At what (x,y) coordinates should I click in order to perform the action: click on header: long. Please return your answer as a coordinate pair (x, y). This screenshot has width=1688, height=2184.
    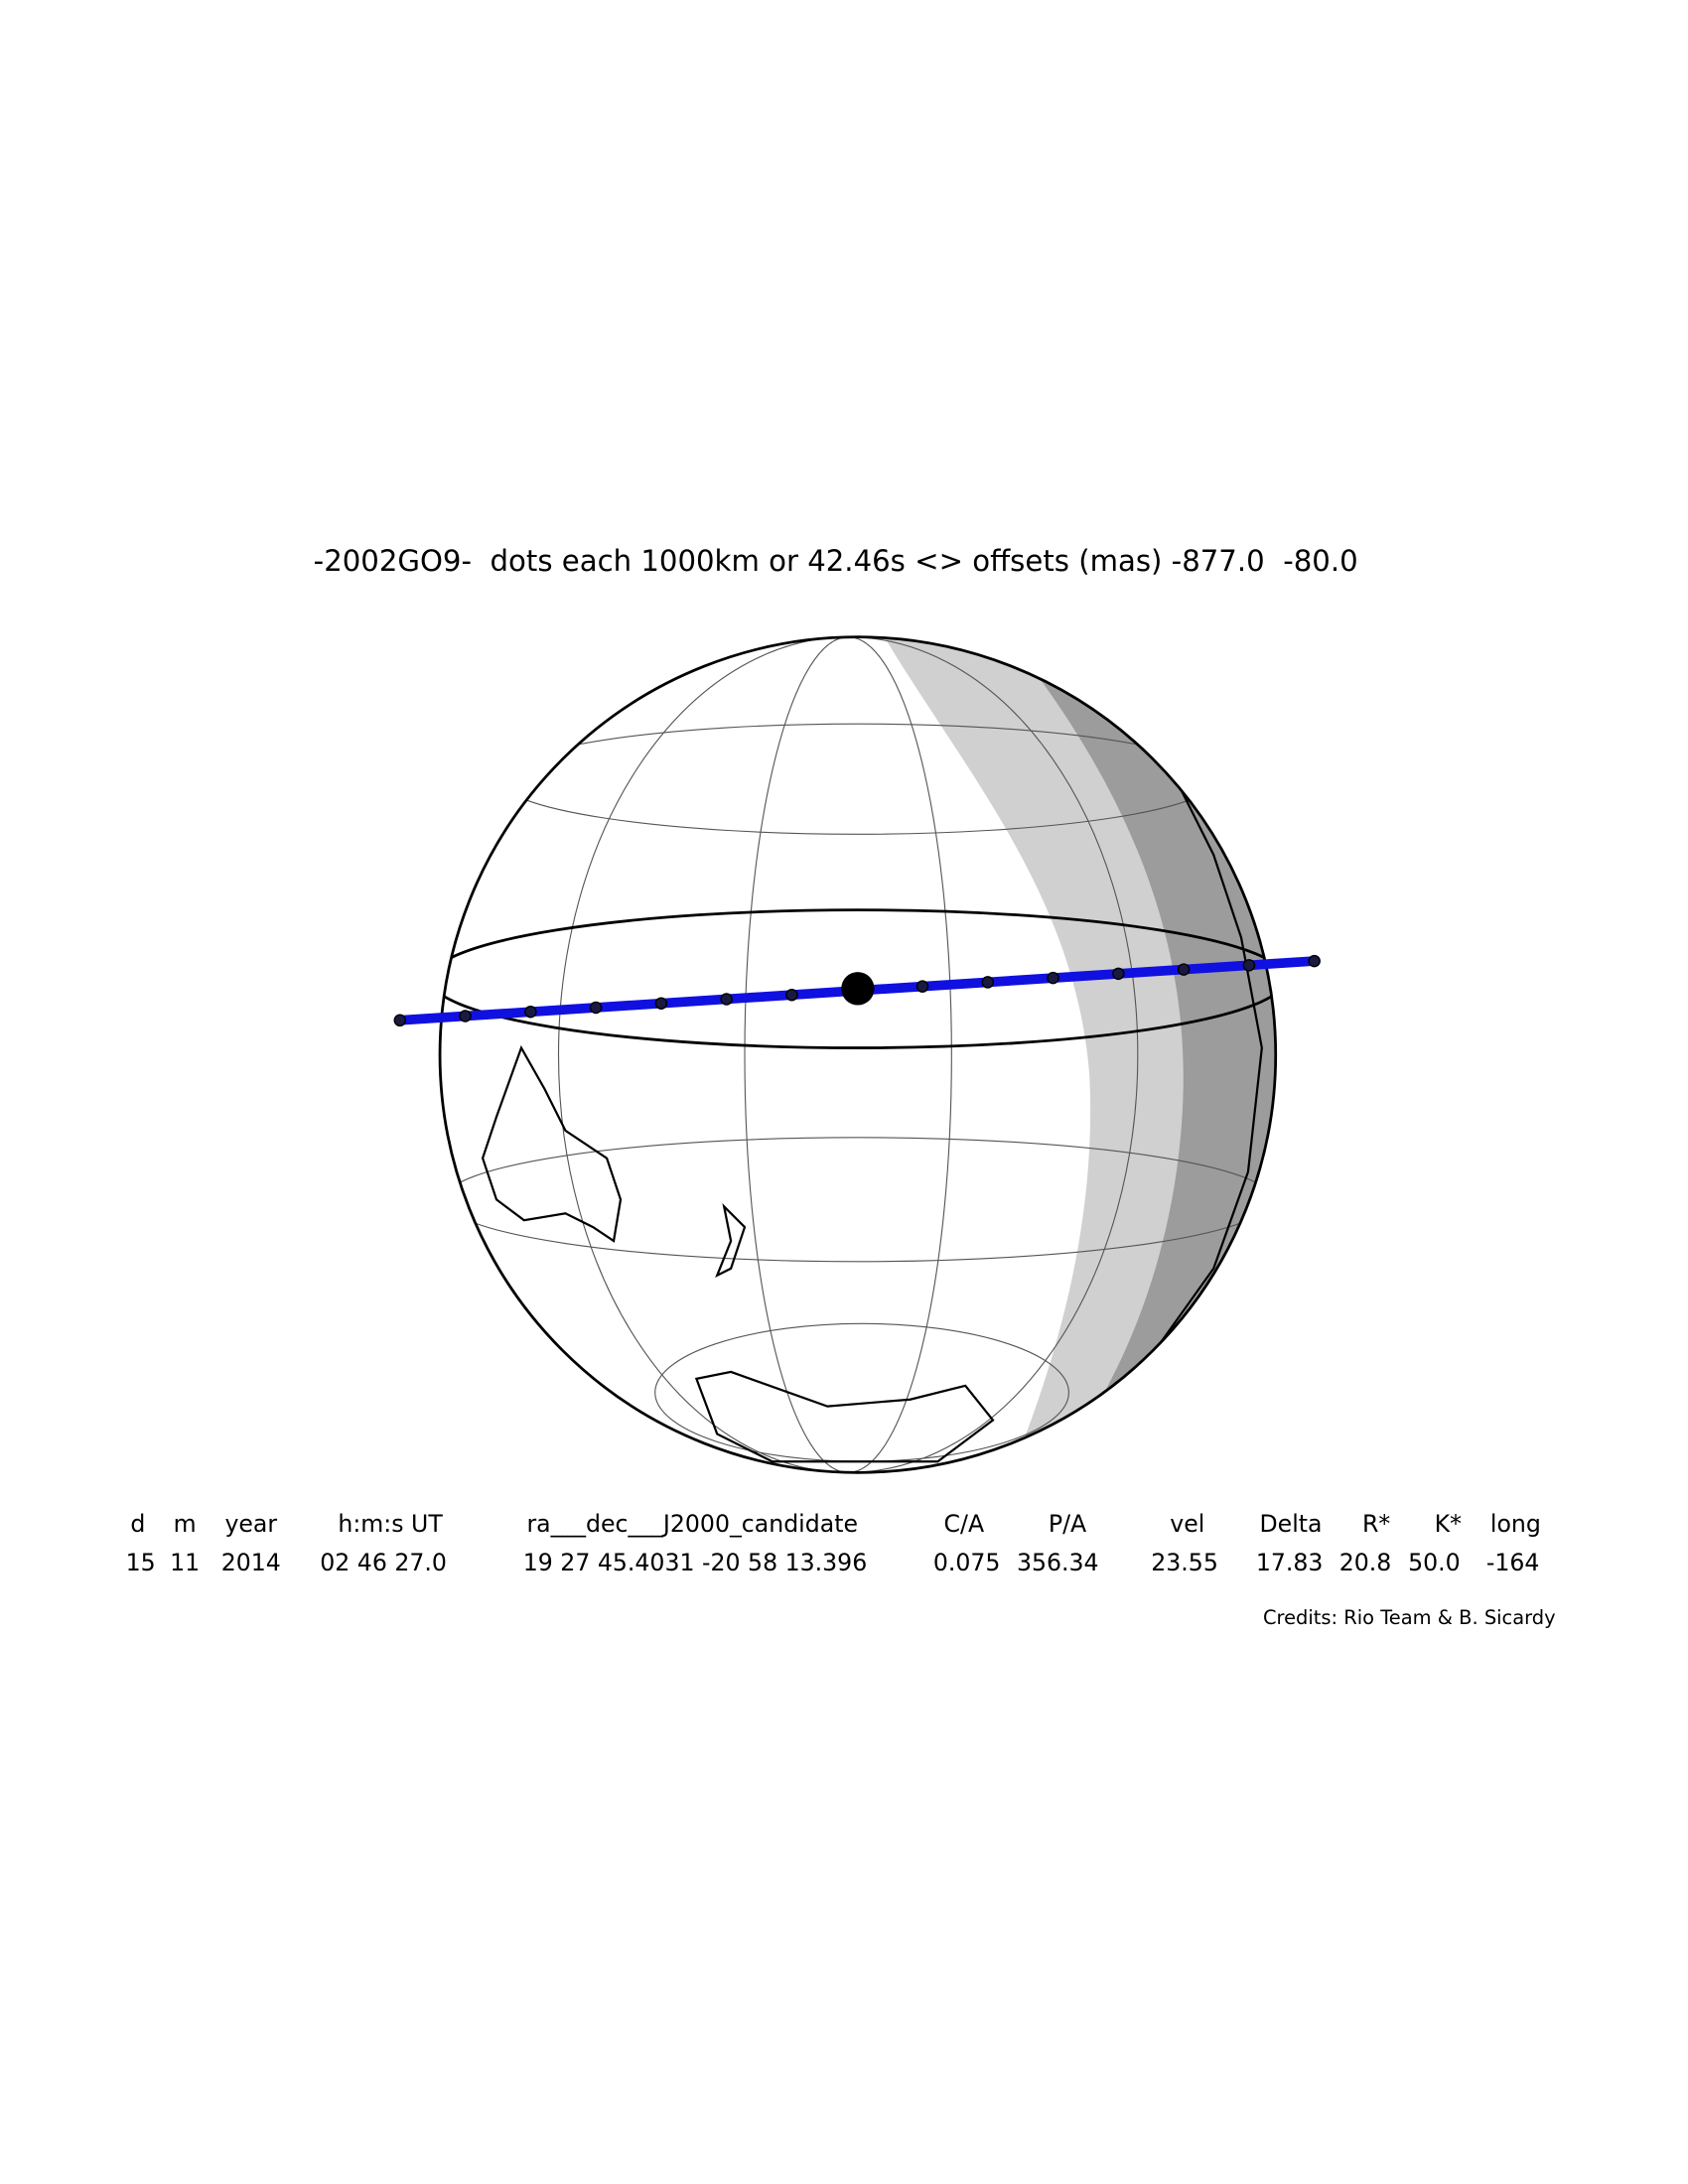
    Looking at the image, I should click on (1515, 1524).